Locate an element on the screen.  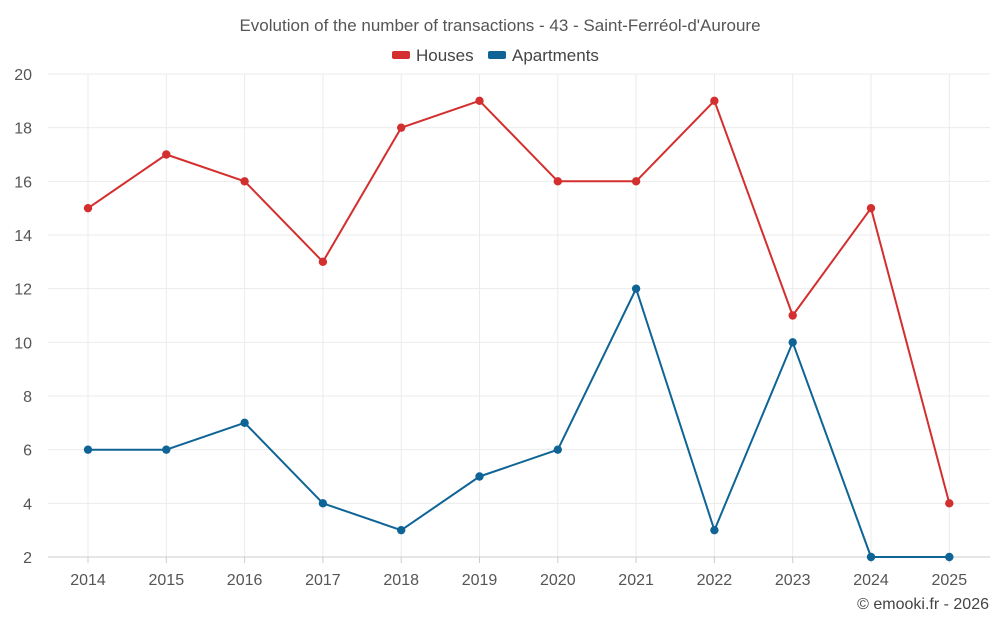
data-point-apartments-2018 is located at coordinates (401, 530).